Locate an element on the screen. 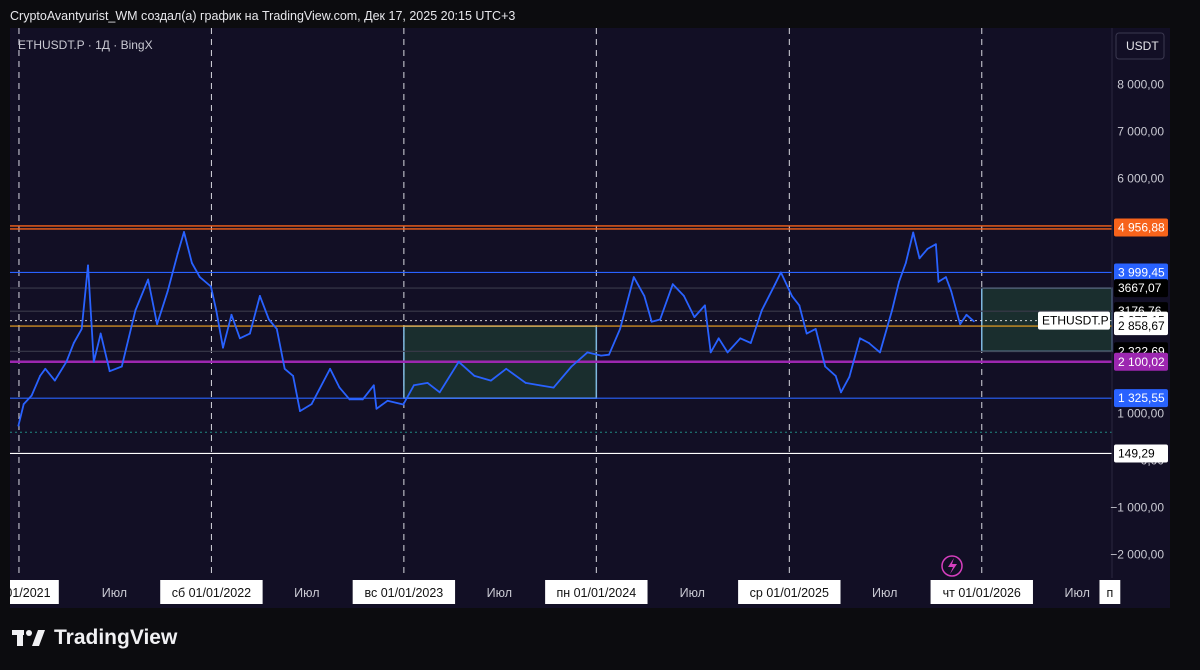  level-price-tag-label: 3 999,45 is located at coordinates (1141, 272).